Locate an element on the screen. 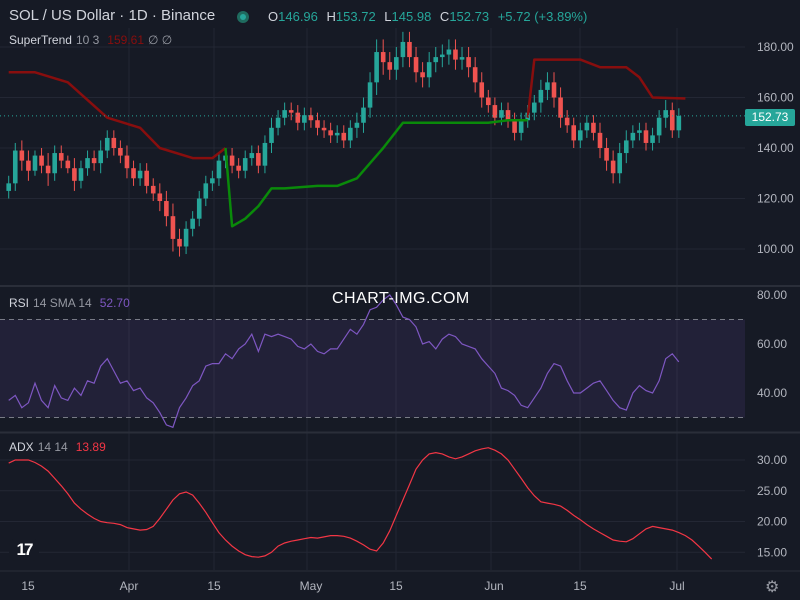 The width and height of the screenshot is (800, 600). last-price-label: 152.73 is located at coordinates (770, 117).